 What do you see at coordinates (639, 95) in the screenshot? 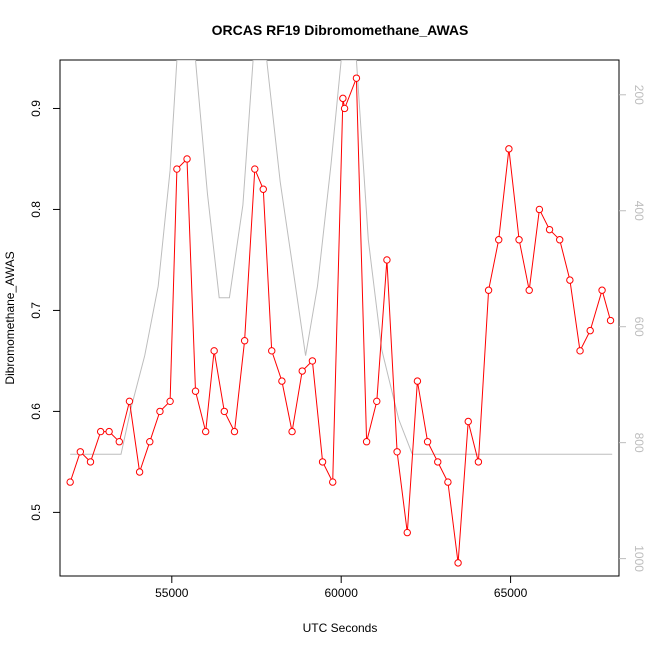
I see `y2-tick-label: 200` at bounding box center [639, 95].